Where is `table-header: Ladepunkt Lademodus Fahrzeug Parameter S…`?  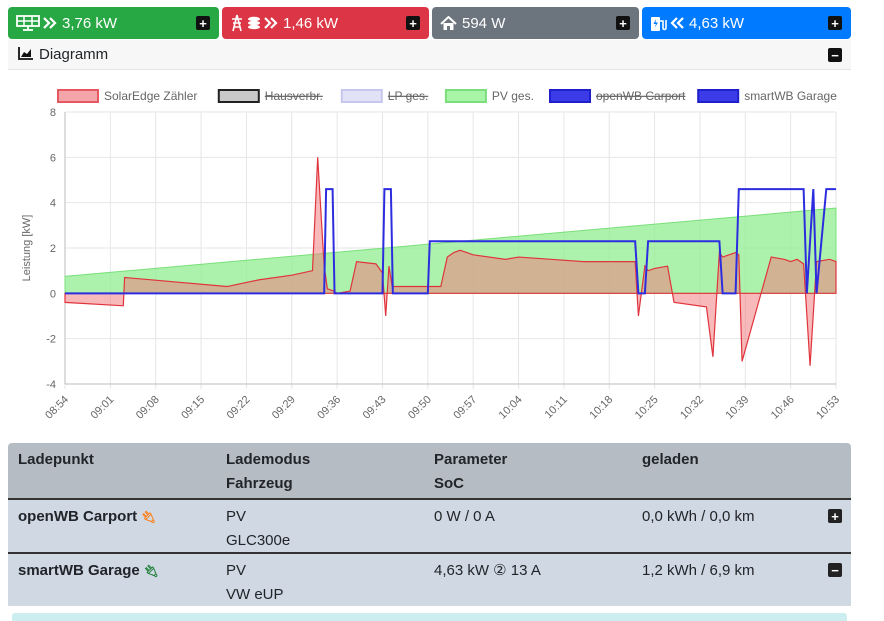
table-header: Ladepunkt Lademodus Fahrzeug Parameter S… is located at coordinates (429, 470).